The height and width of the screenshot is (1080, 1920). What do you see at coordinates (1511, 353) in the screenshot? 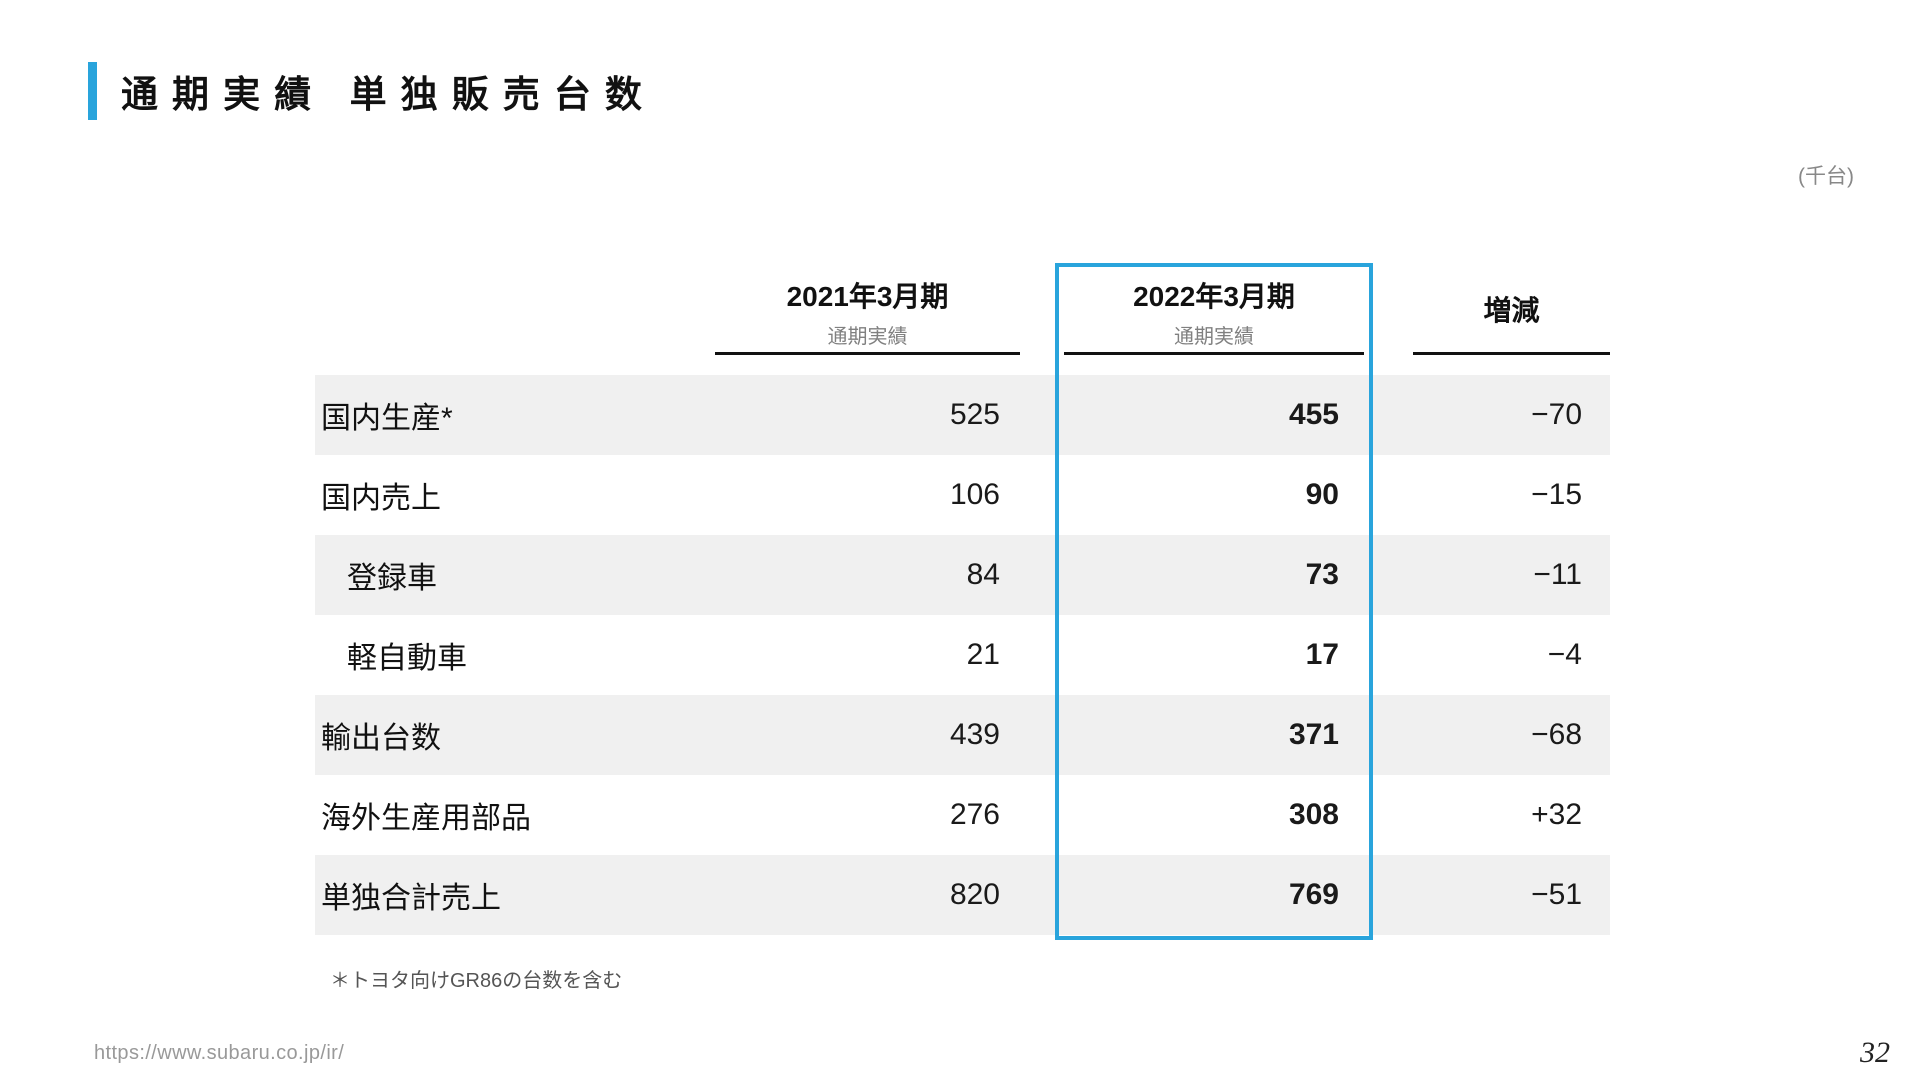
I see `header-change-underline` at bounding box center [1511, 353].